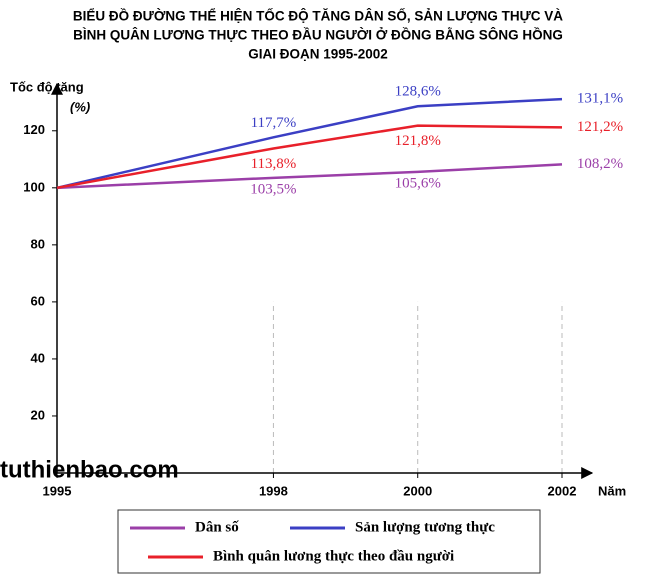 The width and height of the screenshot is (645, 577). Describe the element at coordinates (34, 186) in the screenshot. I see `y-tick-label: 100` at that location.